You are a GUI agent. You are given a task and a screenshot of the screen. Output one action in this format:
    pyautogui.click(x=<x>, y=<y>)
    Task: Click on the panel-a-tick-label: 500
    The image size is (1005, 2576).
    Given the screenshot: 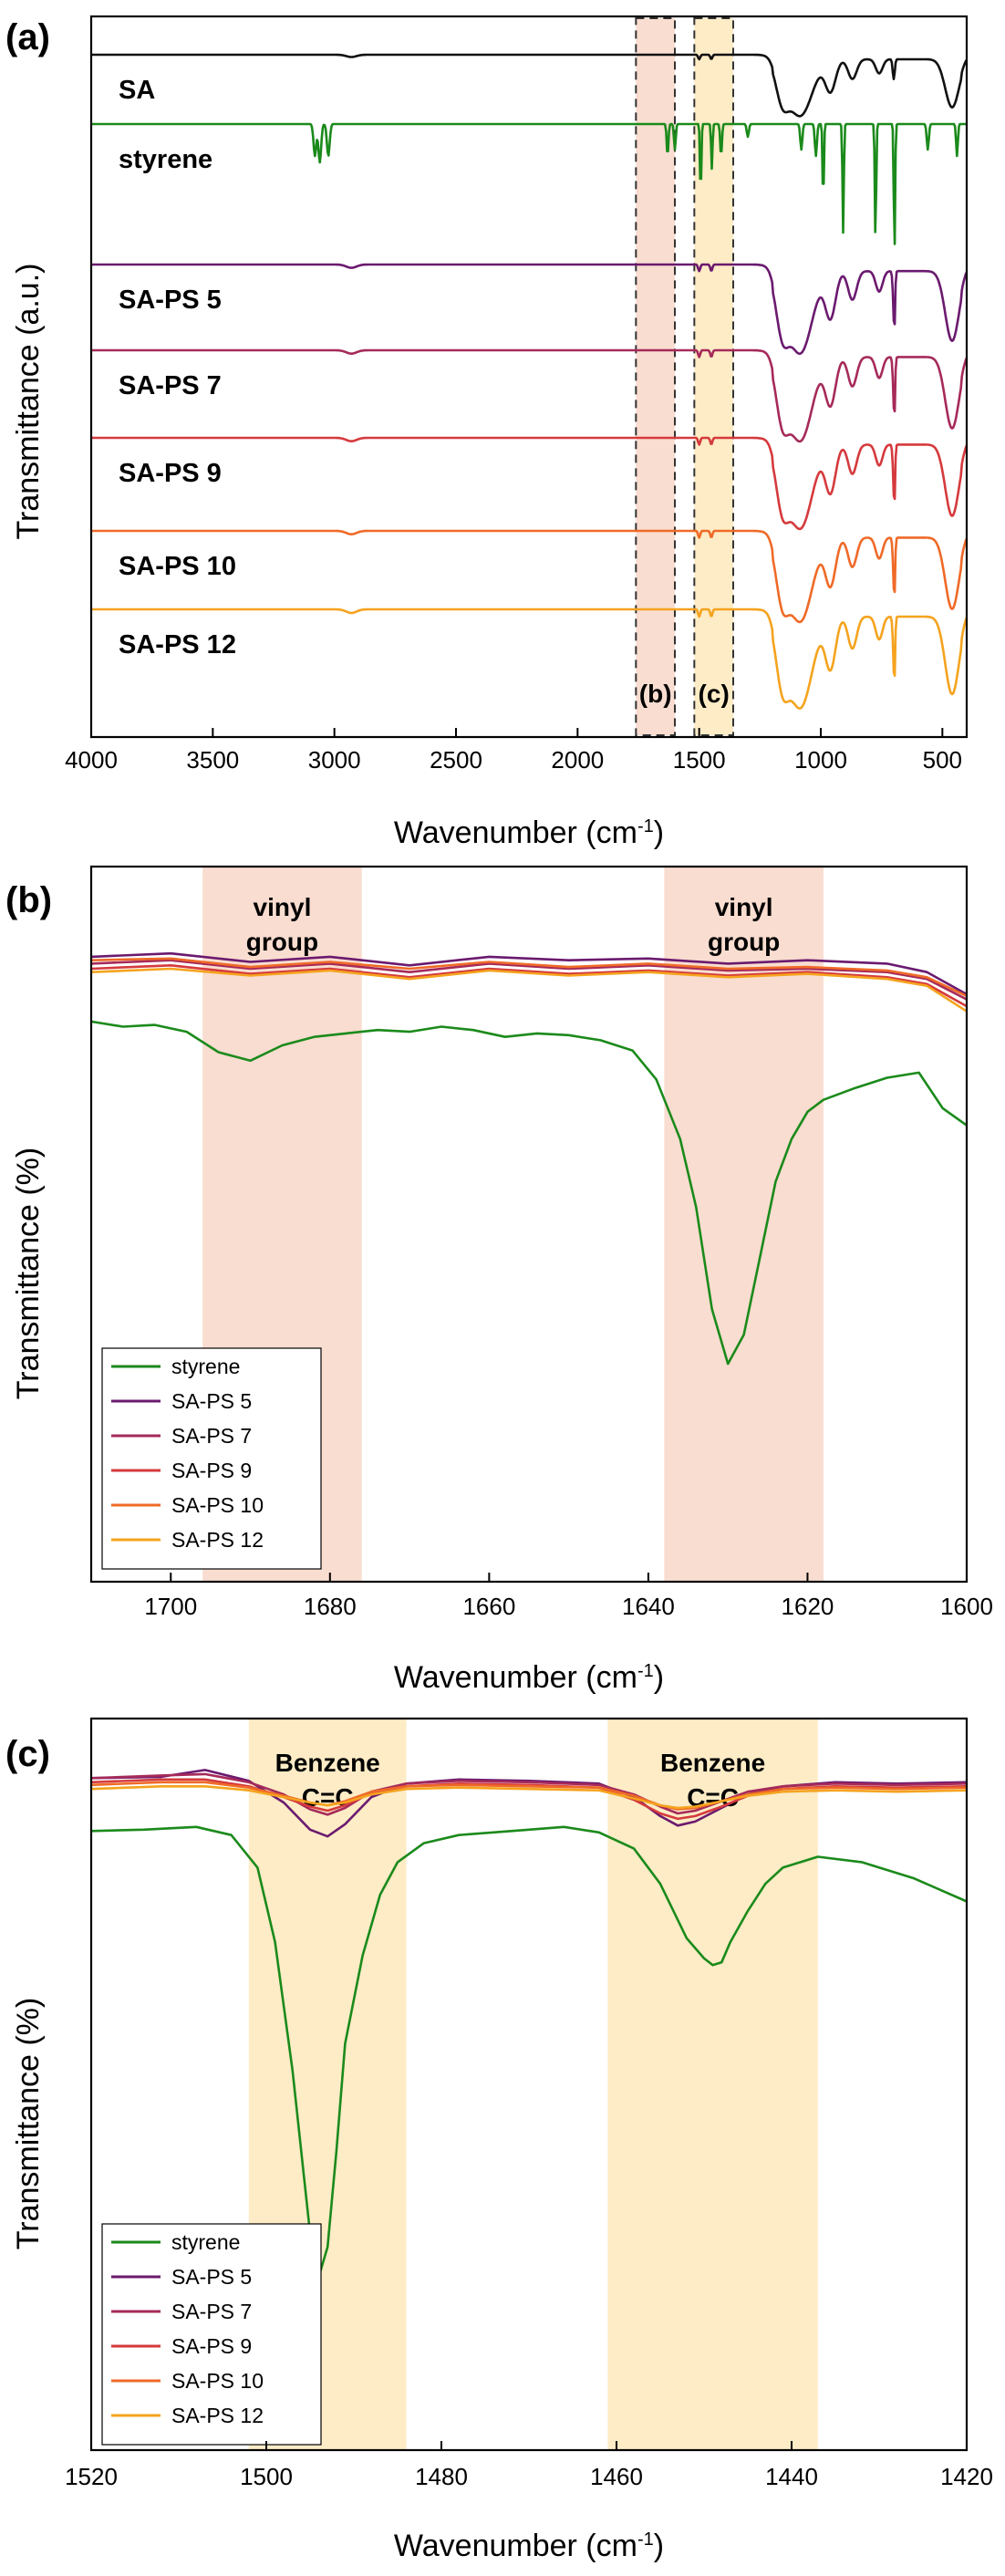 What is the action you would take?
    pyautogui.click(x=943, y=760)
    